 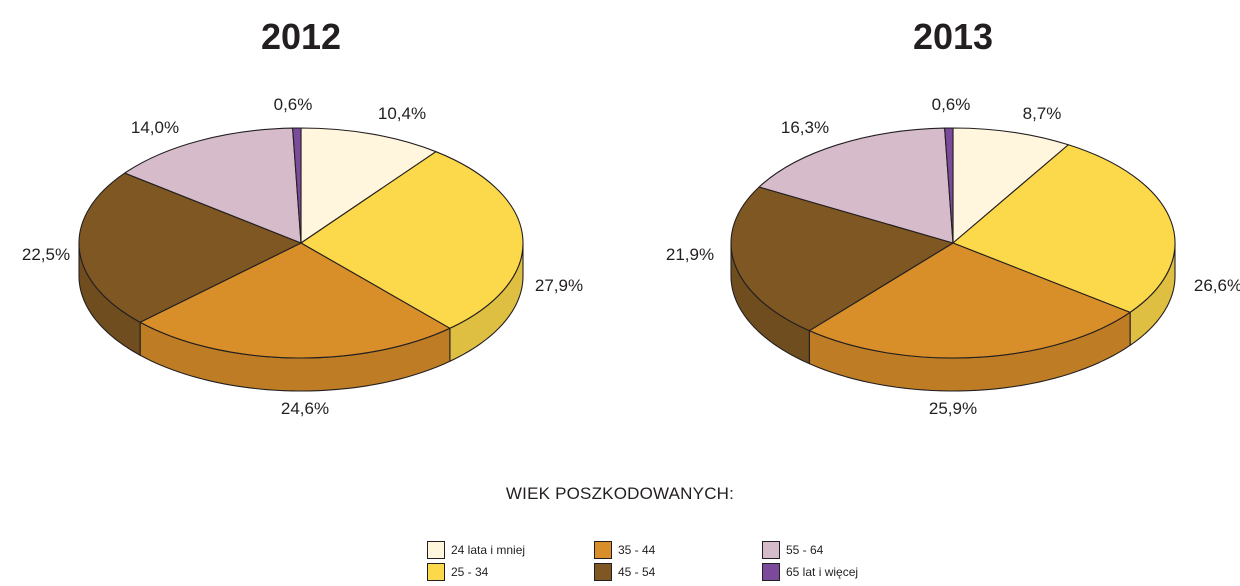 I want to click on legend-item-25-34: 25 - 34, so click(x=457, y=572).